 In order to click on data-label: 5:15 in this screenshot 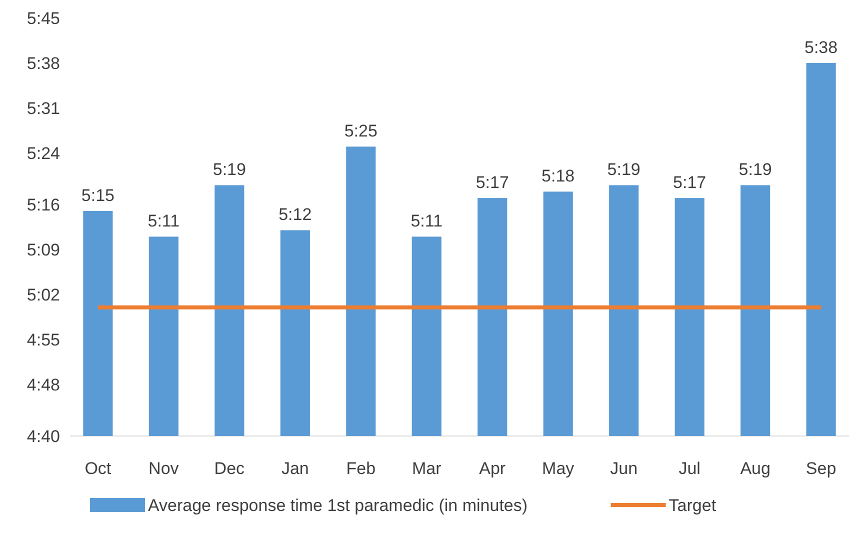, I will do `click(97, 195)`.